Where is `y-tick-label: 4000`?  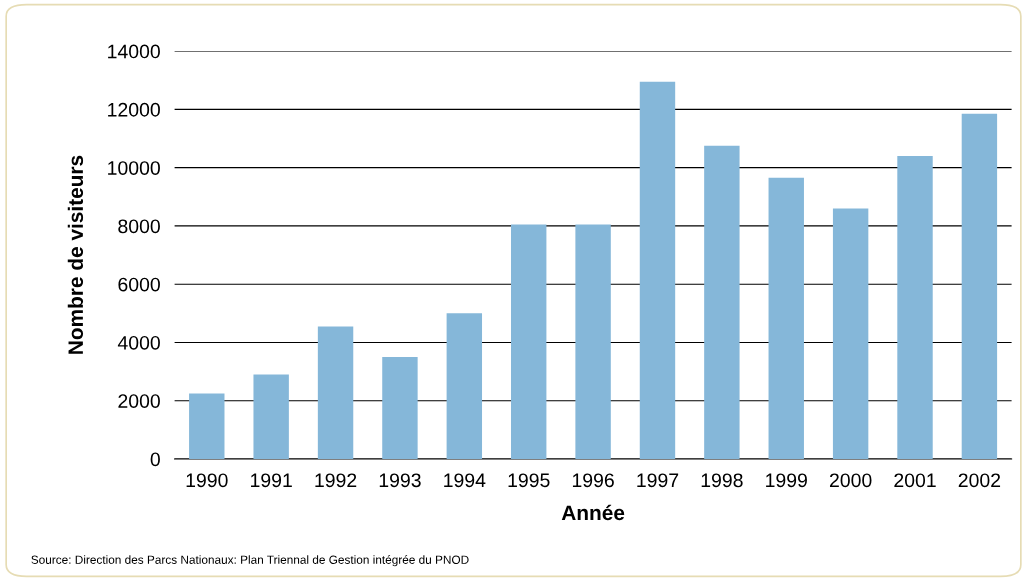
y-tick-label: 4000 is located at coordinates (138, 342).